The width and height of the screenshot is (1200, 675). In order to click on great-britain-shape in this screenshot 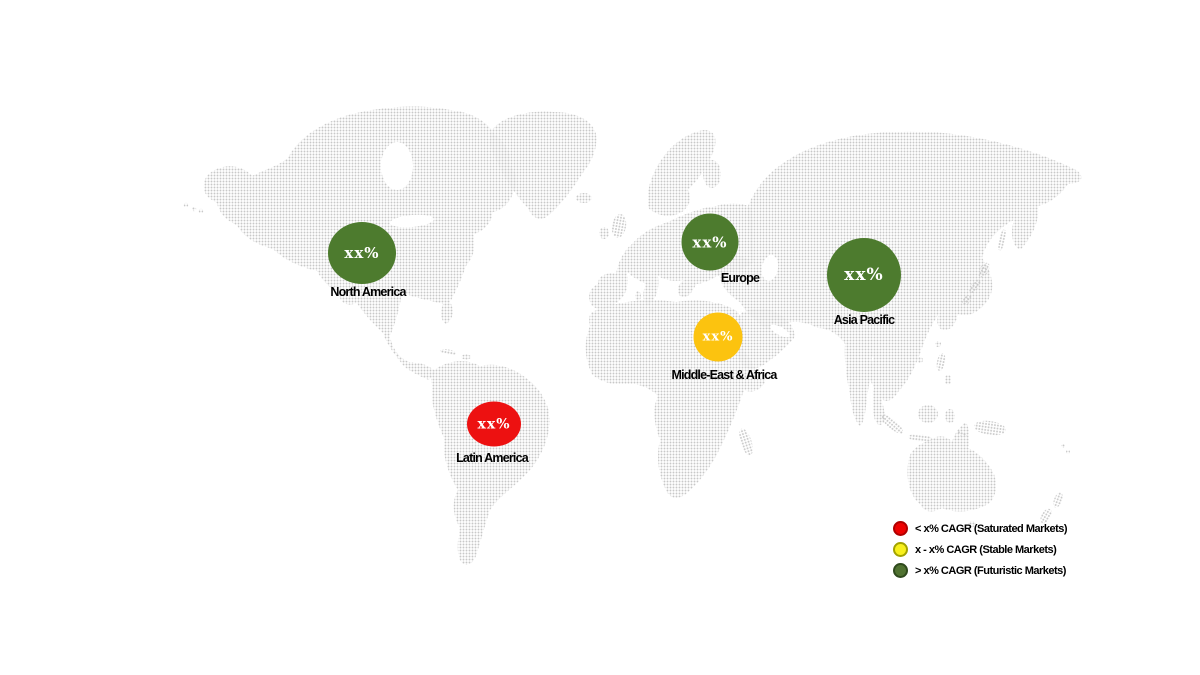, I will do `click(619, 226)`.